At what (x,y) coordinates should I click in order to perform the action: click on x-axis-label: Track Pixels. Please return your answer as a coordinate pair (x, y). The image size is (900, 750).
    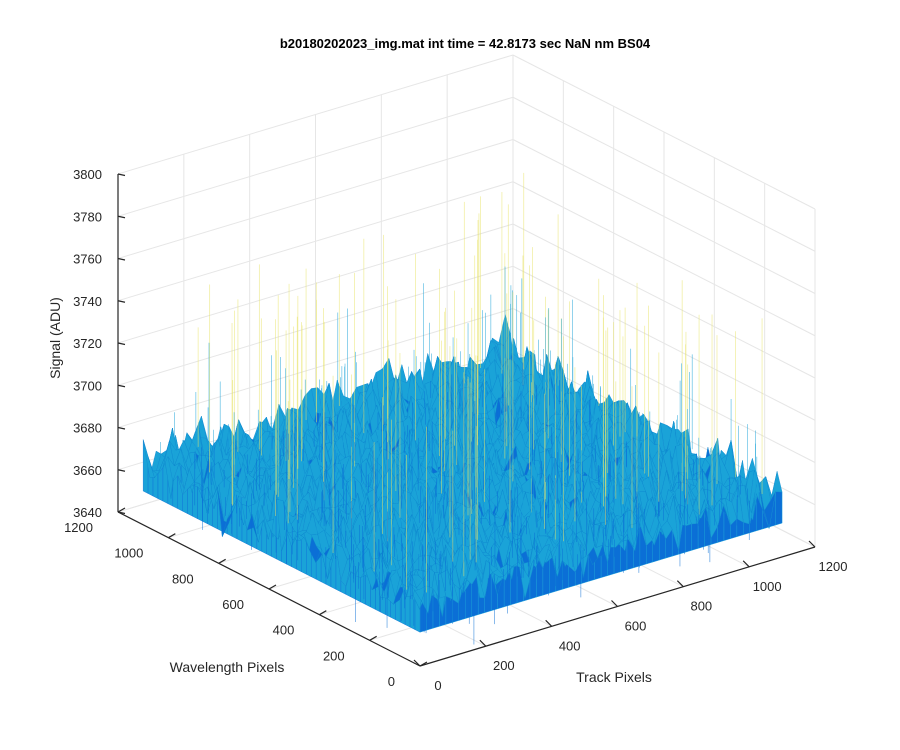
    Looking at the image, I should click on (614, 677).